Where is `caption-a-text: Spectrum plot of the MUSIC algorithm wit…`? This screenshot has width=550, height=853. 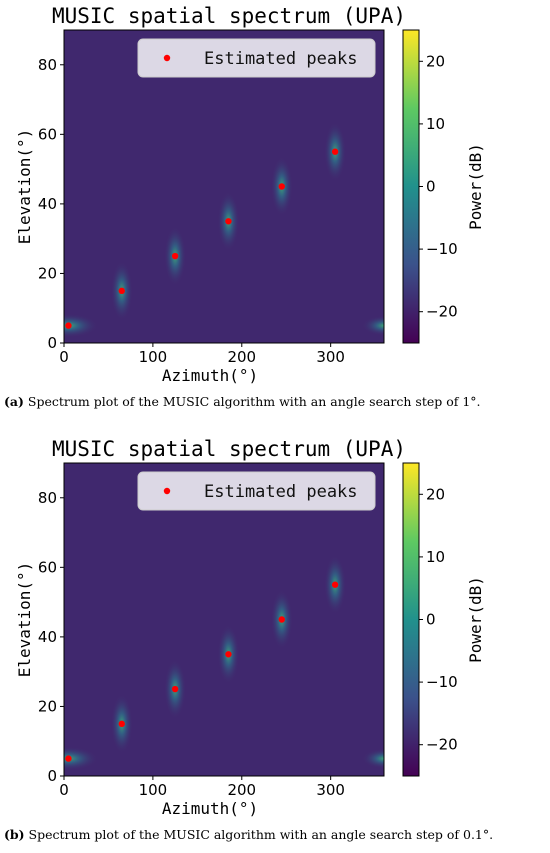 caption-a-text: Spectrum plot of the MUSIC algorithm wit… is located at coordinates (252, 401).